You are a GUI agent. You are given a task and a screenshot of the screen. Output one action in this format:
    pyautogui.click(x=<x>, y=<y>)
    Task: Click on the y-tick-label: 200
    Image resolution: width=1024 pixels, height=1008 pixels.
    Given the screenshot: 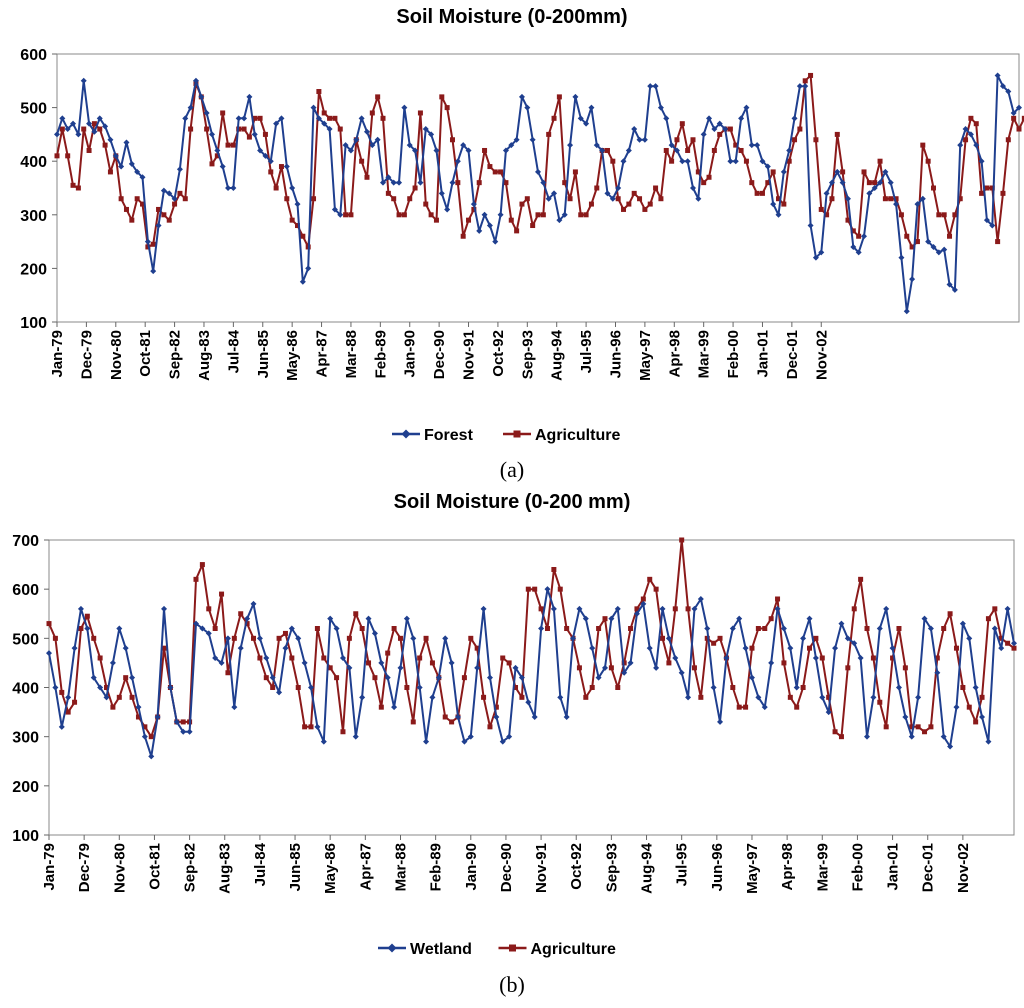 What is the action you would take?
    pyautogui.click(x=33, y=269)
    